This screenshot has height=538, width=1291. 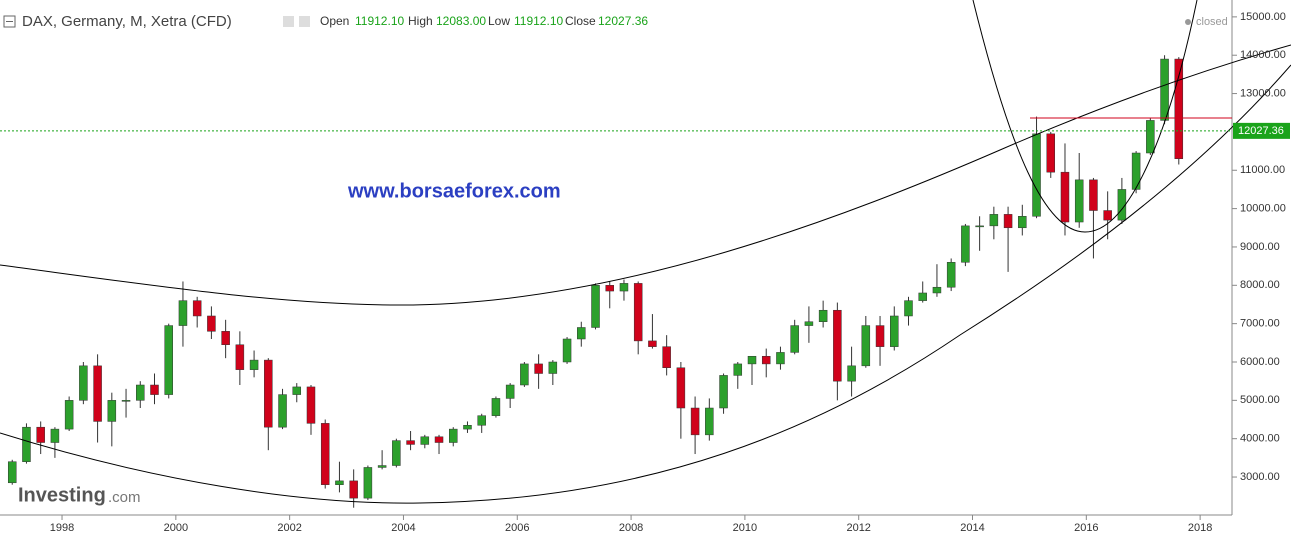 I want to click on x-tick-label: 2000, so click(x=176, y=528).